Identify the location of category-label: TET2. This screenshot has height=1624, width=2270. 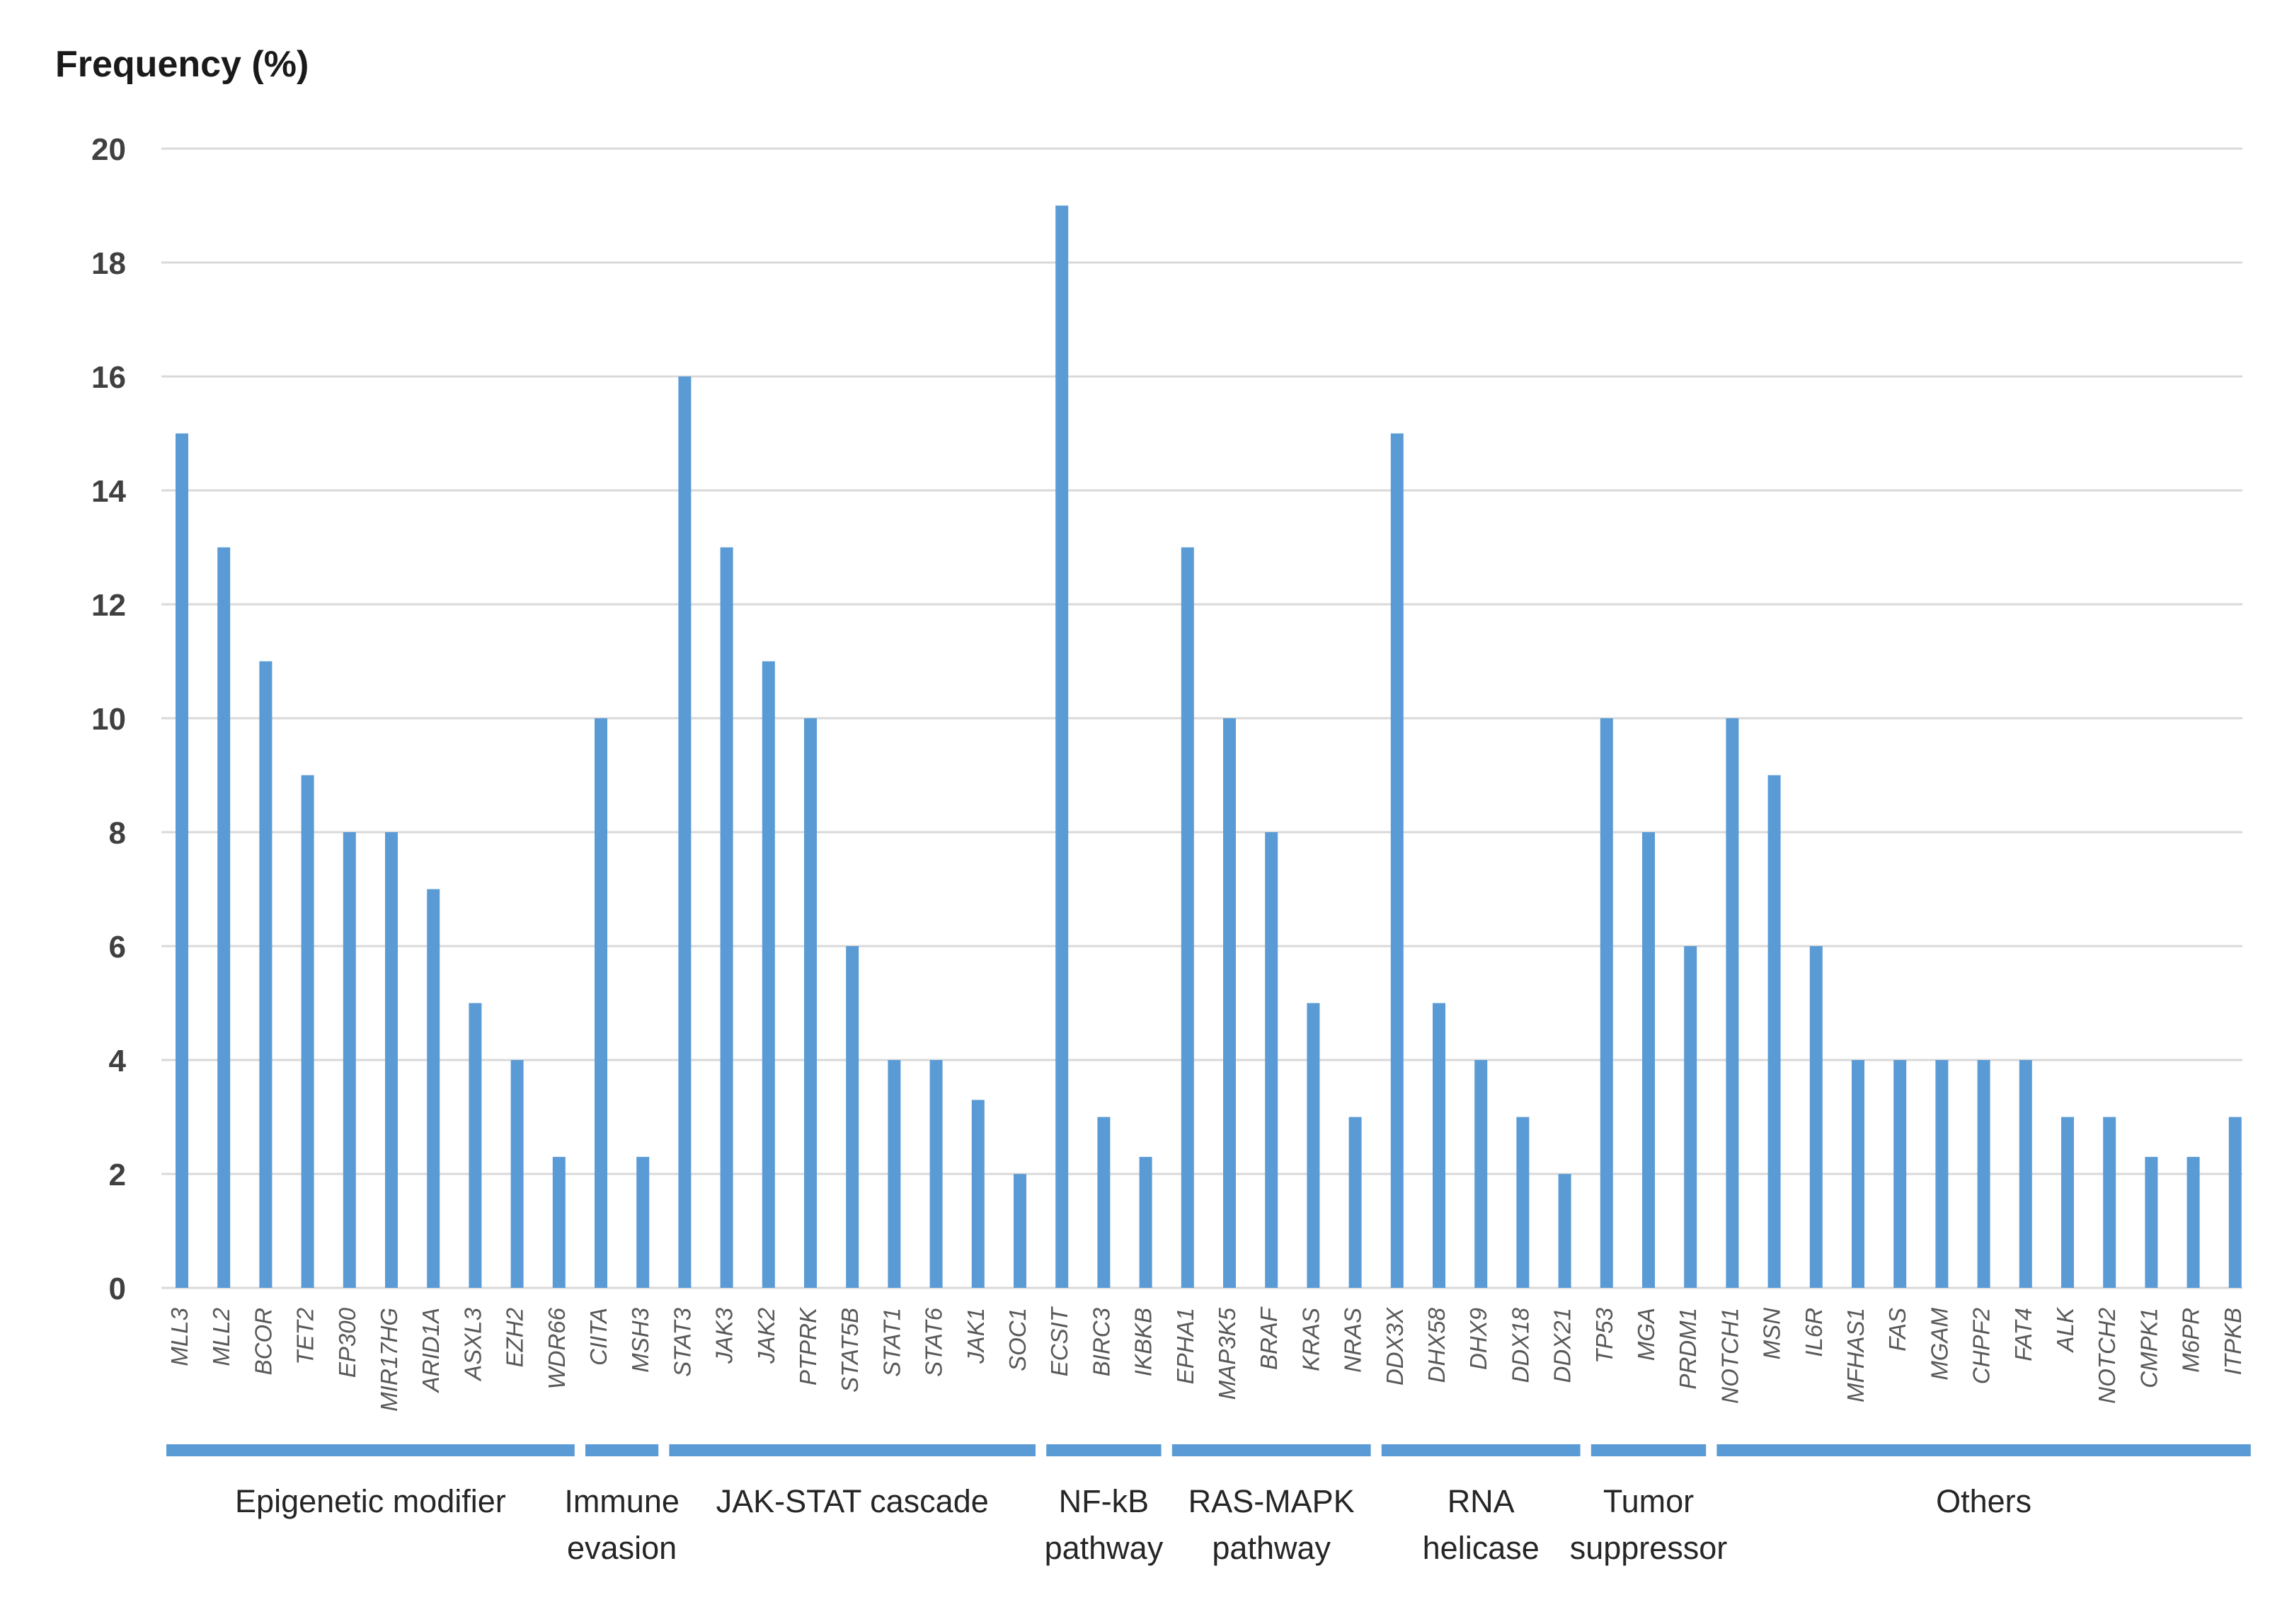
(305, 1336).